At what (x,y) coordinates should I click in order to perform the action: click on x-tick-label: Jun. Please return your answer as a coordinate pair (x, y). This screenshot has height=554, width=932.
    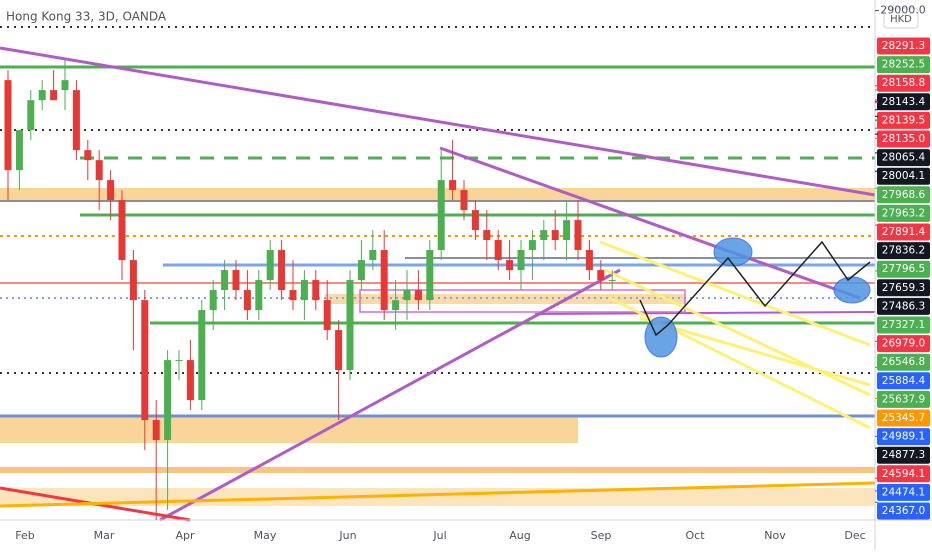
    Looking at the image, I should click on (347, 535).